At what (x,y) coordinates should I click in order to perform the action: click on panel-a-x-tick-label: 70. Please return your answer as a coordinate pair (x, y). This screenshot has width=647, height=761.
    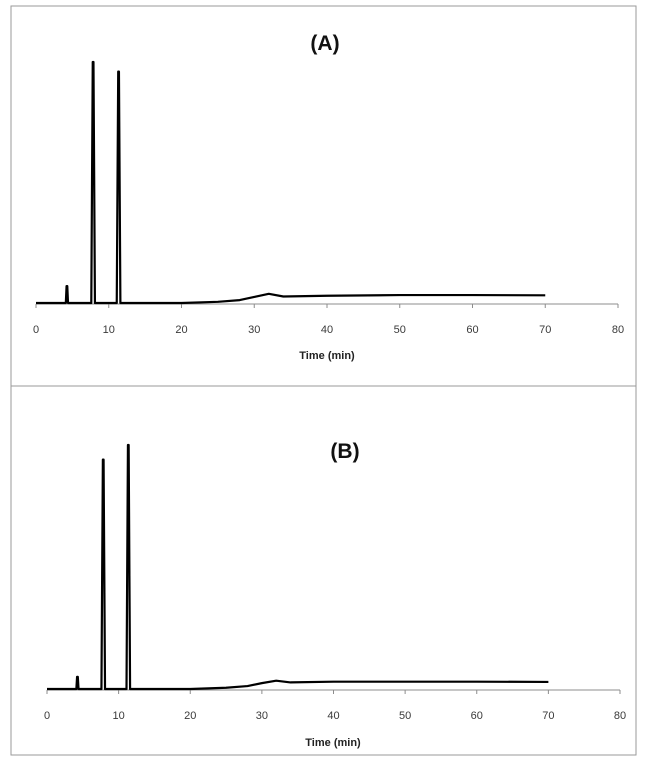
    Looking at the image, I should click on (545, 330).